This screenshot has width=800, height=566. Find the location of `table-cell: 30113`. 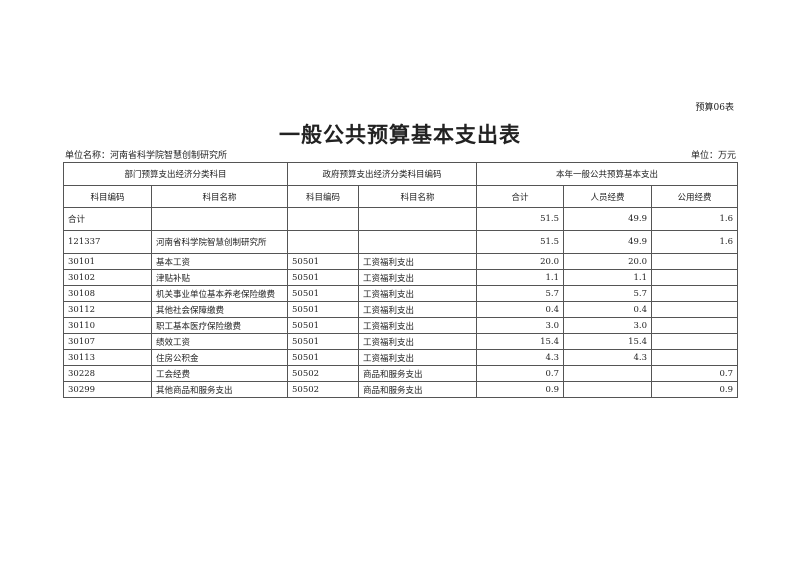

table-cell: 30113 is located at coordinates (107, 357).